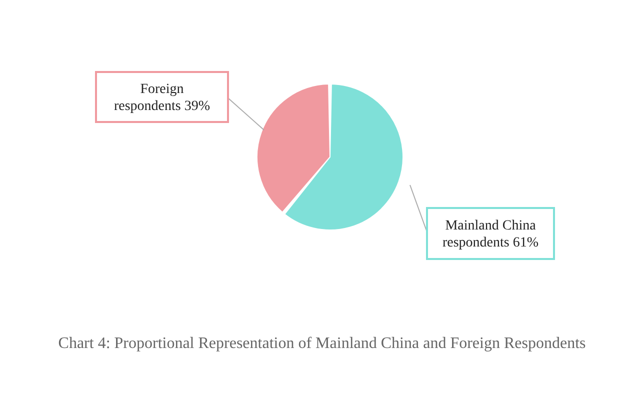 The width and height of the screenshot is (640, 393). Describe the element at coordinates (322, 343) in the screenshot. I see `text: Chart 4: Proportional Representation of Mainland China and Foreign Respondents` at that location.